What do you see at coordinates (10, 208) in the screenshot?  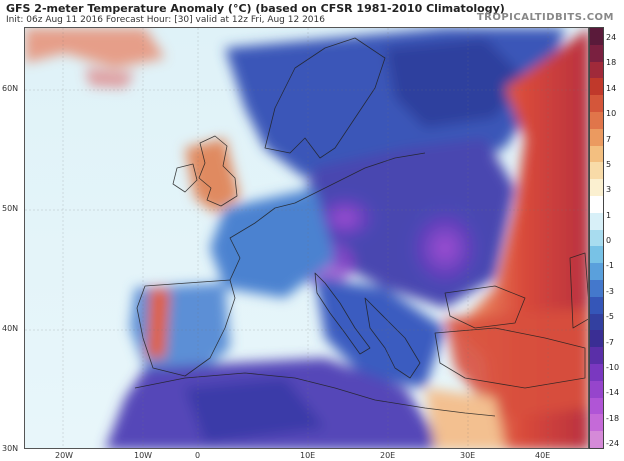 I see `lat-label-50n: 50N` at bounding box center [10, 208].